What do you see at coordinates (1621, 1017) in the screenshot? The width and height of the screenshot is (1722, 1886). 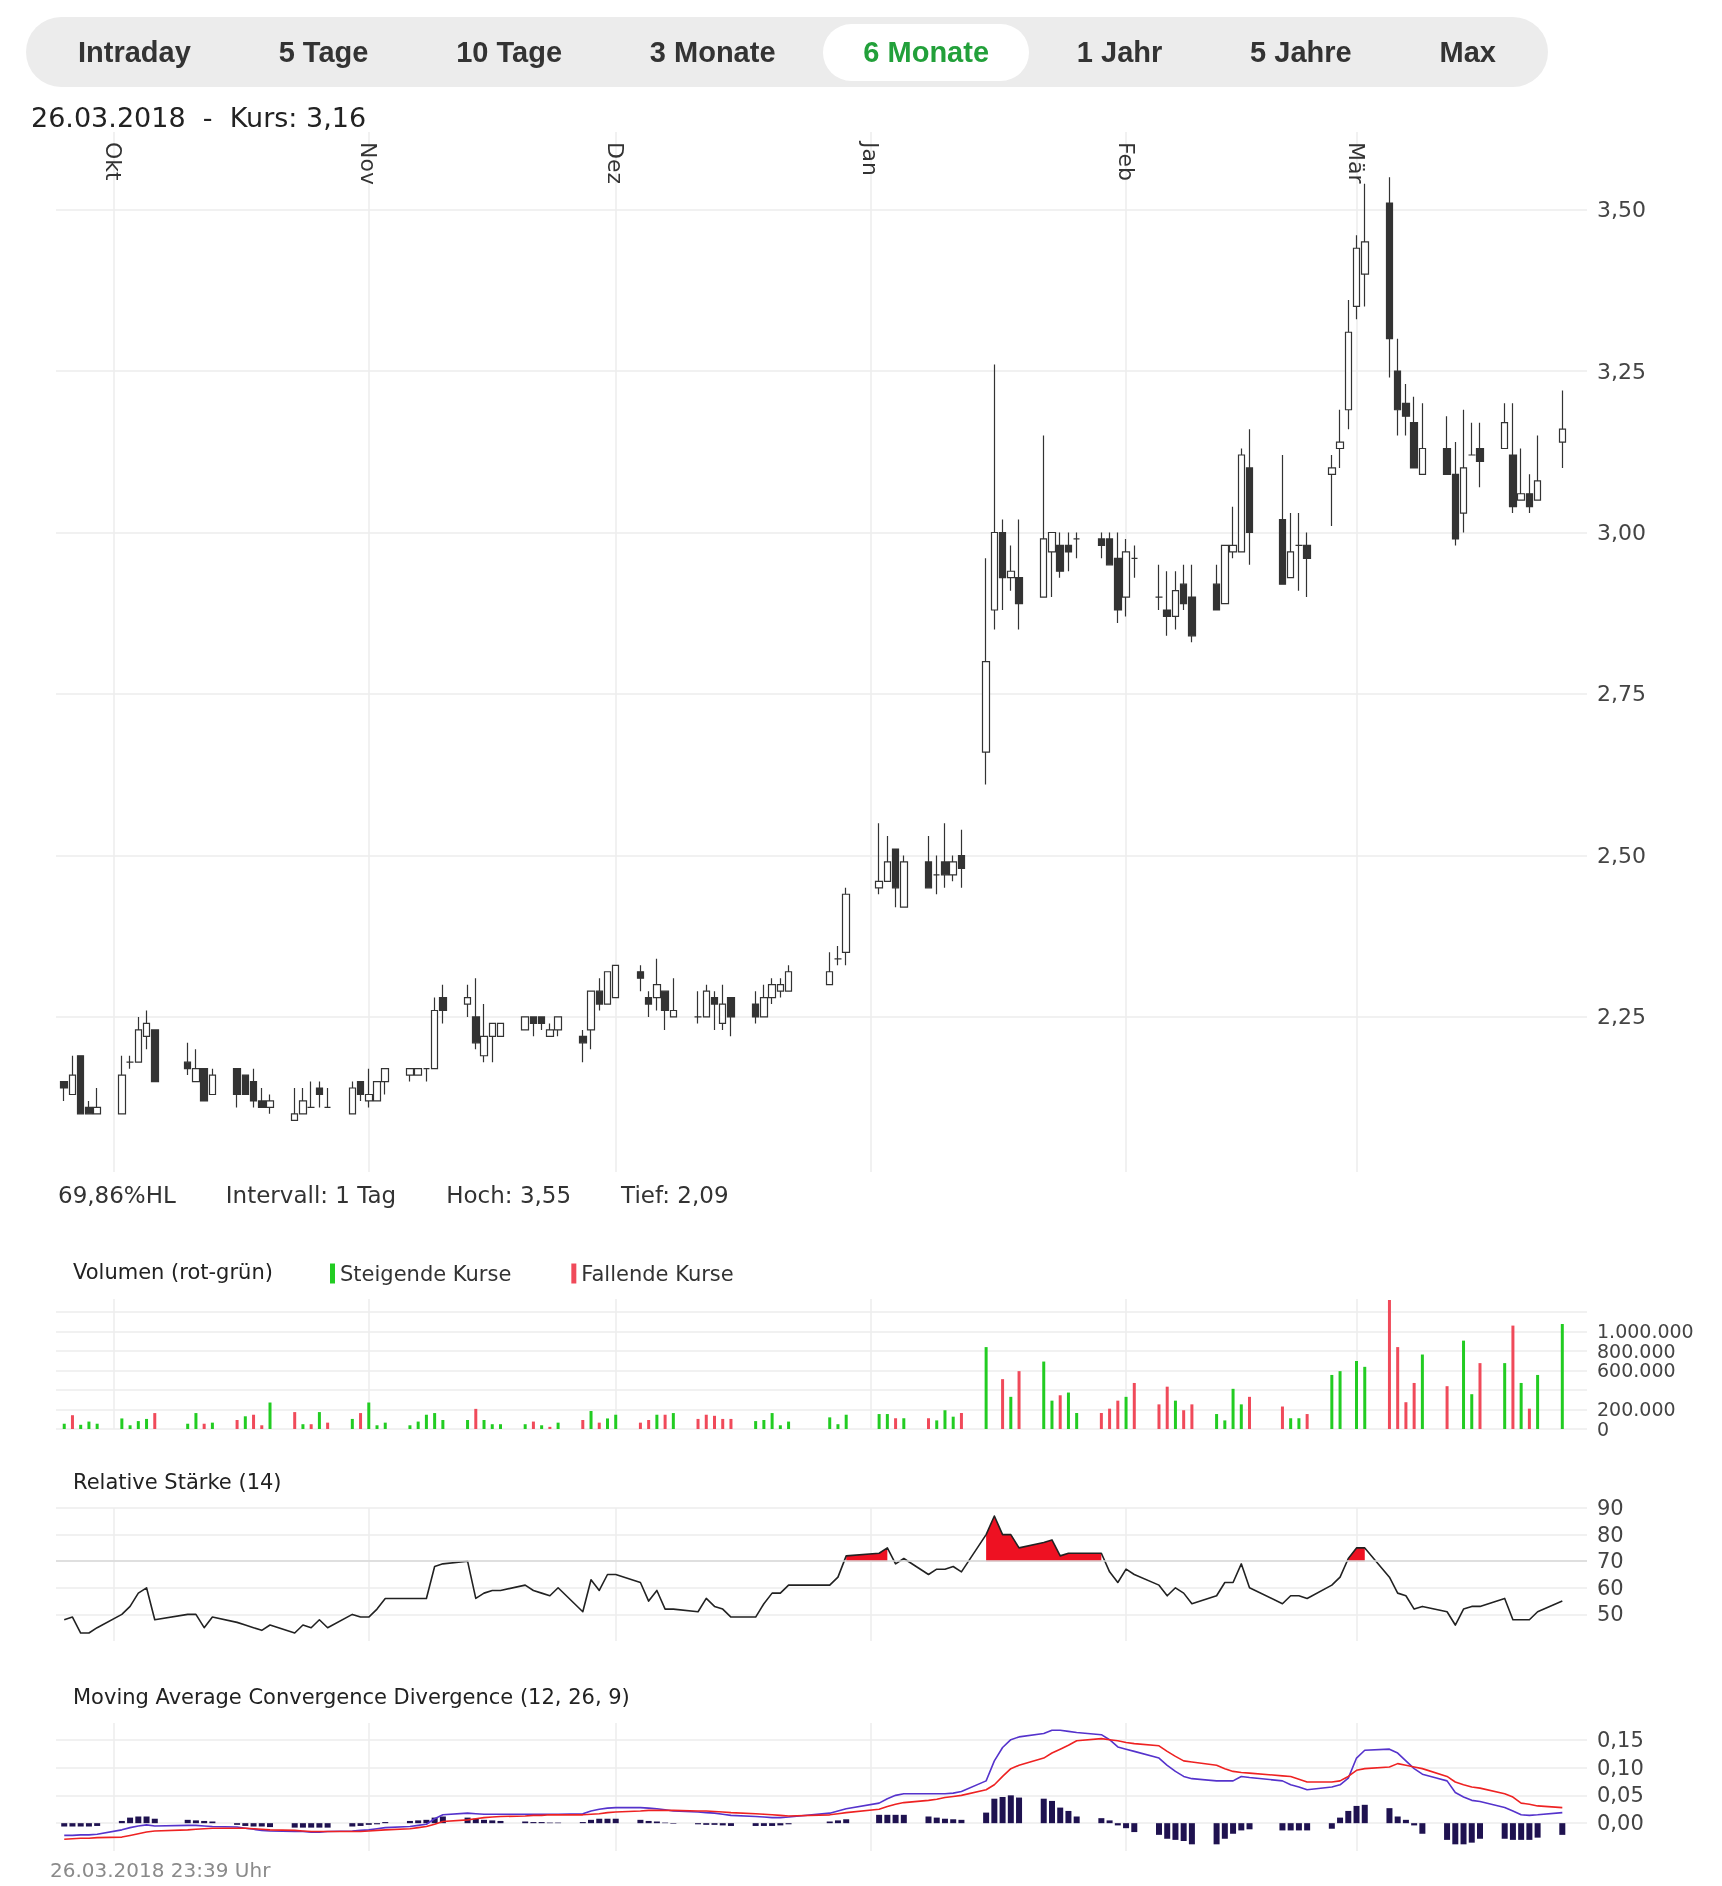 I see `y-tick-label: 2,25` at bounding box center [1621, 1017].